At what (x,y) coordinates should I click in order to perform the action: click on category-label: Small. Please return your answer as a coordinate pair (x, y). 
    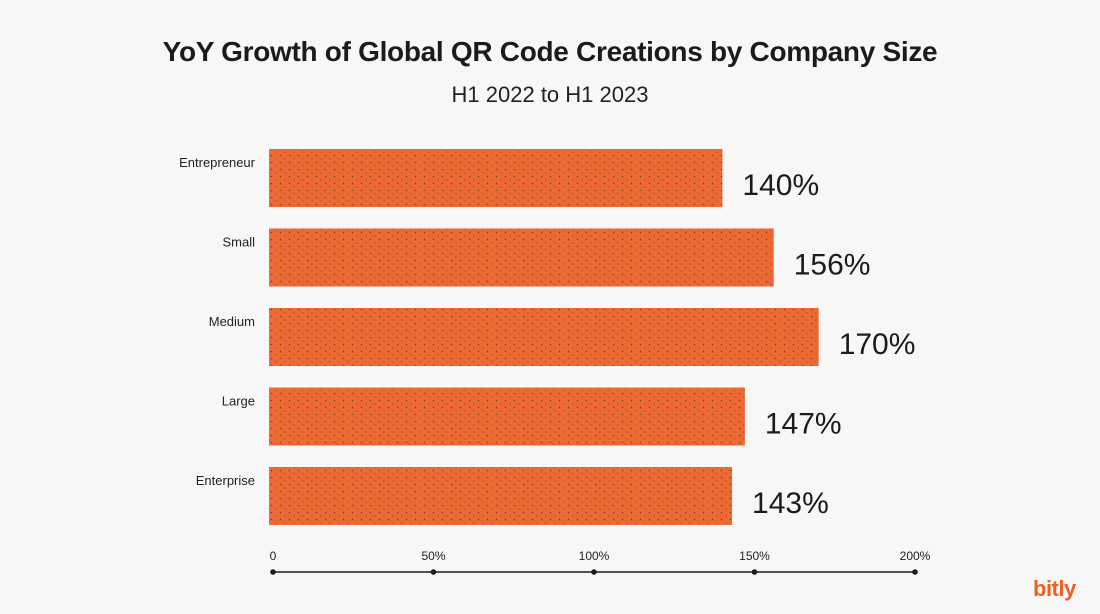
    Looking at the image, I should click on (238, 242).